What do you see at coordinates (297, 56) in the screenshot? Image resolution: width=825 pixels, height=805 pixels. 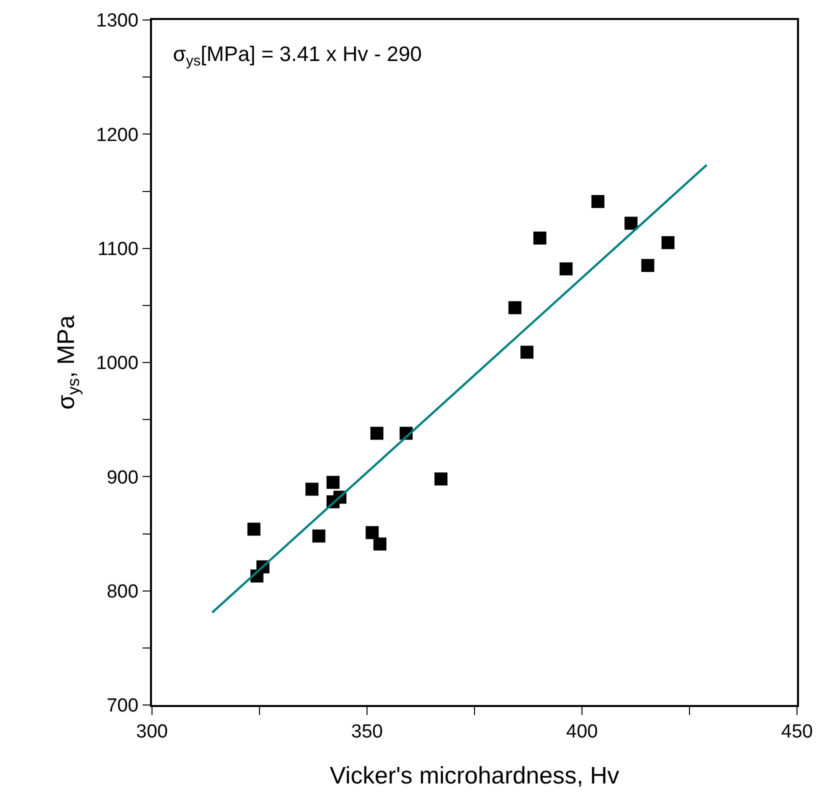 I see `annotation: σ$_{ys}$[MPa] = 3.41 x Hv - 290` at bounding box center [297, 56].